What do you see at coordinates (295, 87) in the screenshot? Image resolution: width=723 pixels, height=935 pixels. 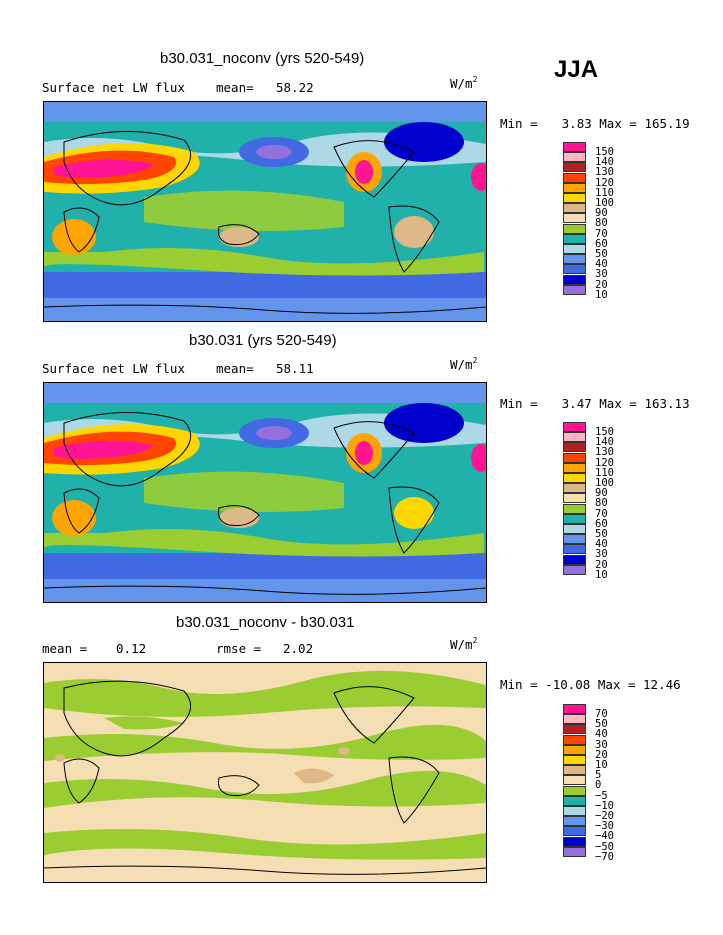 I see `panel1-mean-value: 58.22` at bounding box center [295, 87].